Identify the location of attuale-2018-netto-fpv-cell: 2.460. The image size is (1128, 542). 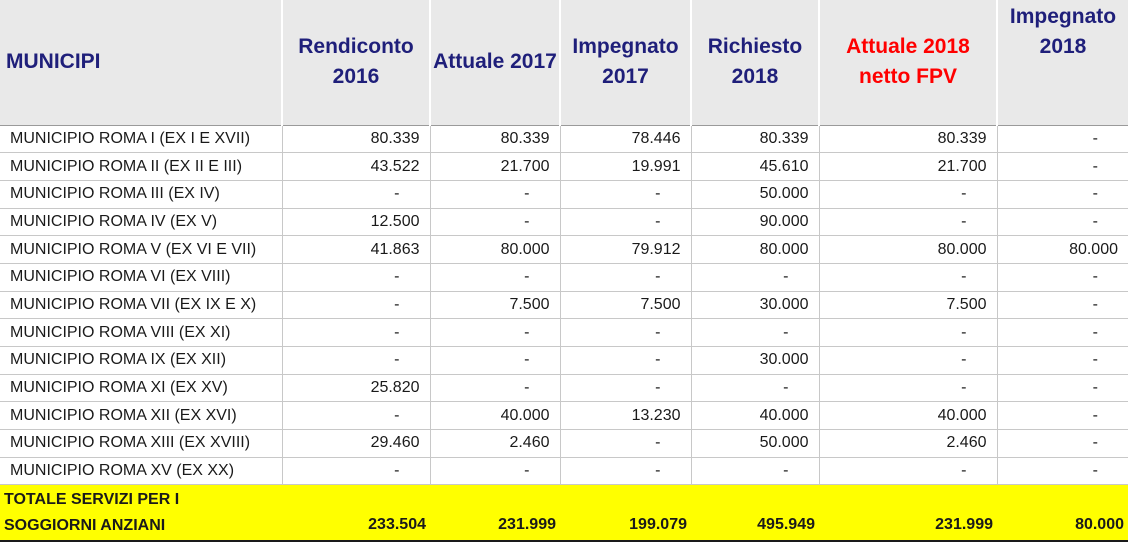
(907, 443).